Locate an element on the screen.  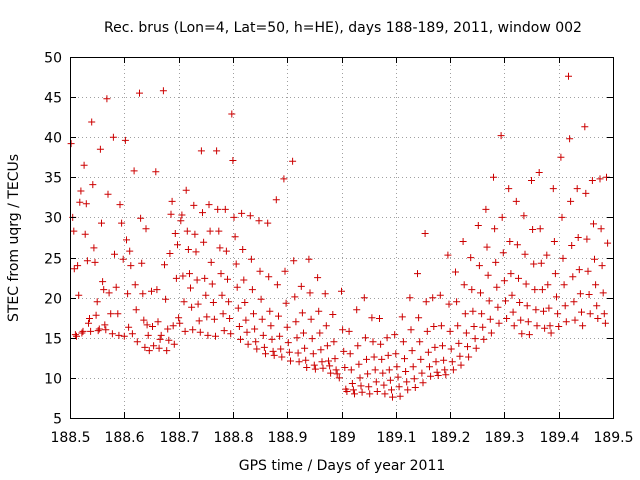
x-tick-label: 189.4 is located at coordinates (559, 438).